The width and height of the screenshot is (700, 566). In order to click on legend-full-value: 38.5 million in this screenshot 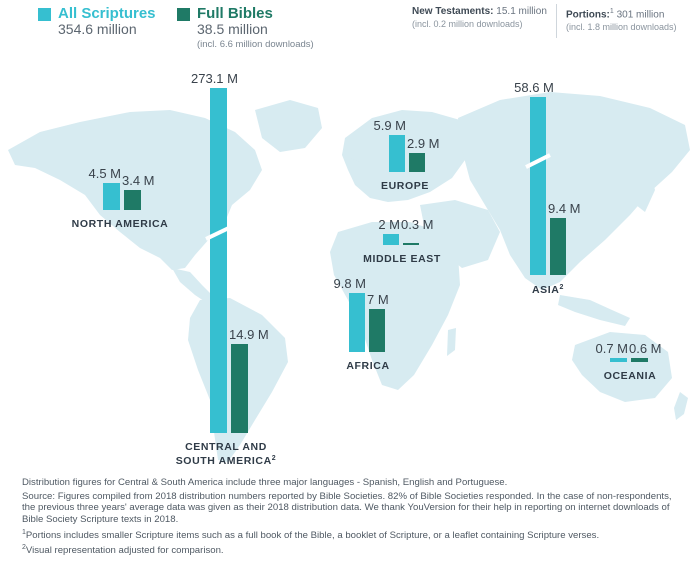, I will do `click(232, 29)`.